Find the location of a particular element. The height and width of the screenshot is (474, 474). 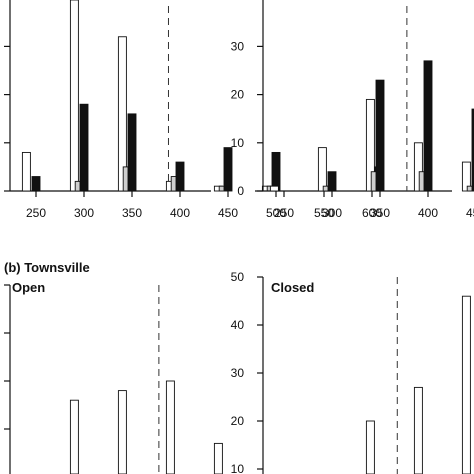

panel-title-open: Open is located at coordinates (28, 287).